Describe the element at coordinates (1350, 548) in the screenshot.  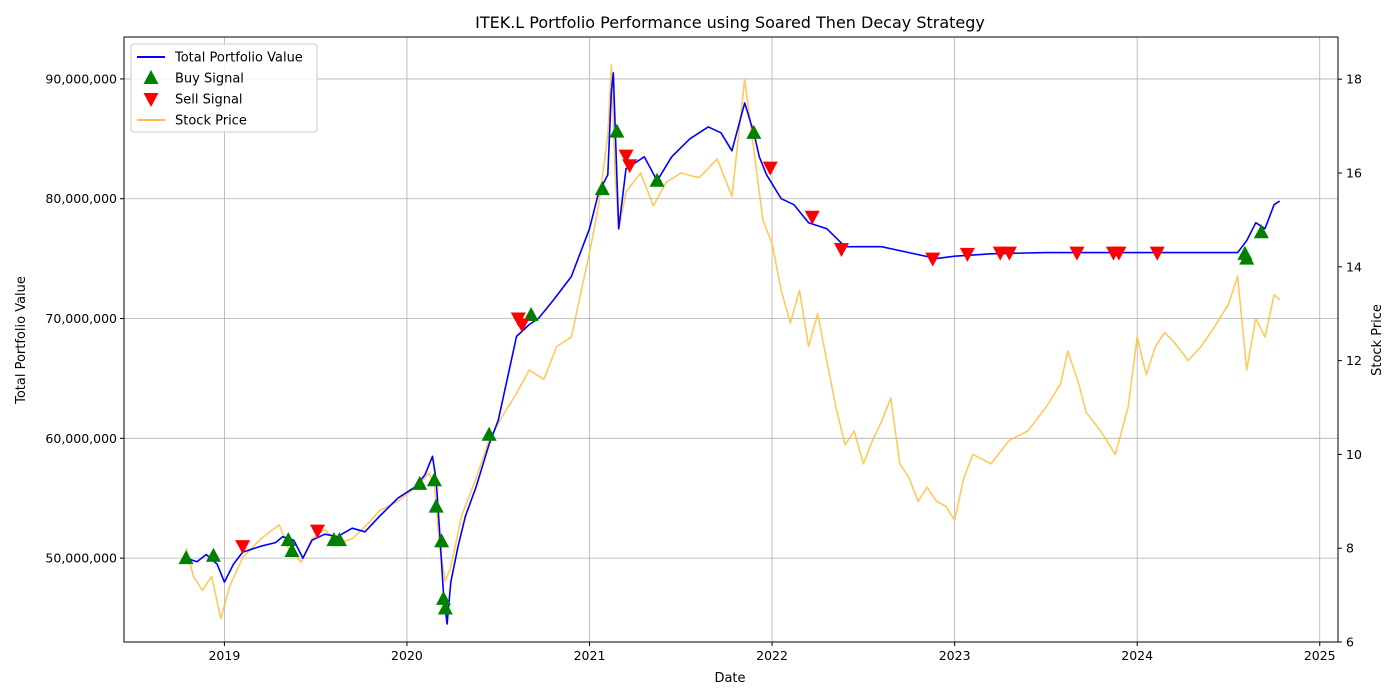
I see `right-tick-label: 8` at that location.